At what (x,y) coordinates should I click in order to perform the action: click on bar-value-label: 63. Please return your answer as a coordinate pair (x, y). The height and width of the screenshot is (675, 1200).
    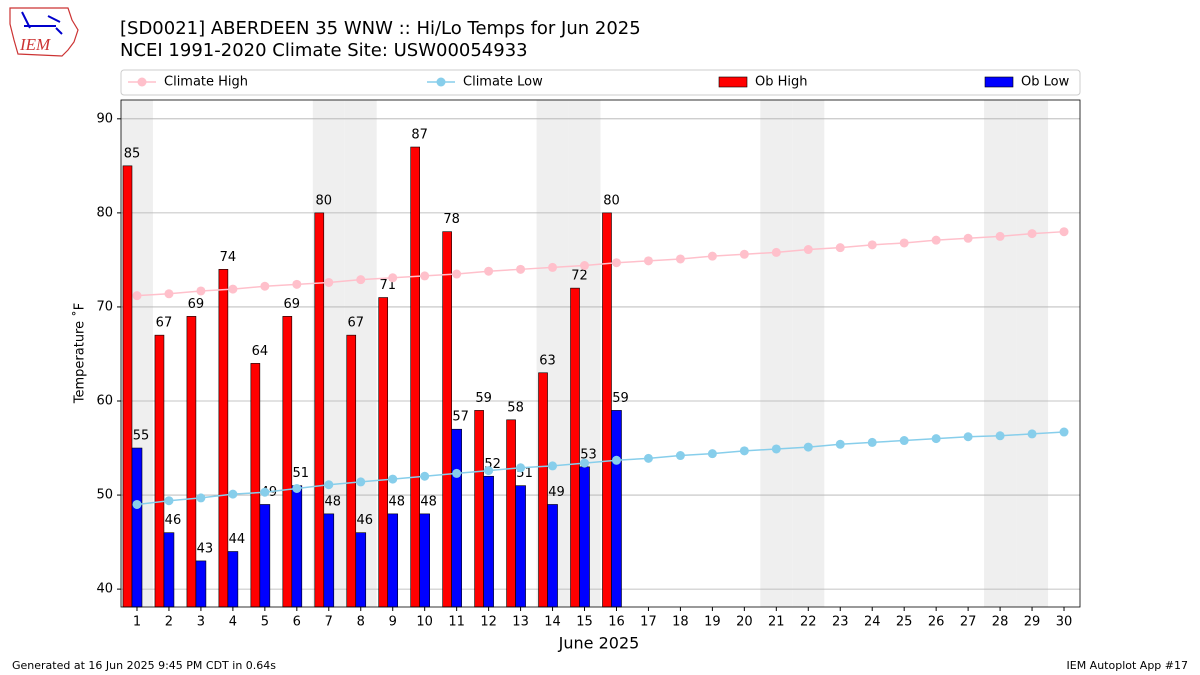
    Looking at the image, I should click on (547, 360).